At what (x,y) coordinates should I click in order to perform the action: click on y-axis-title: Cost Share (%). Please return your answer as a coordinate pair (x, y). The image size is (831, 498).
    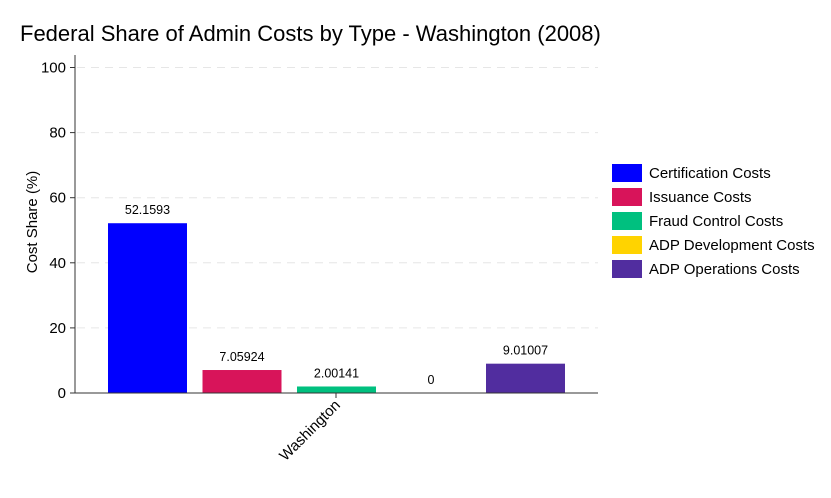
    Looking at the image, I should click on (32, 222).